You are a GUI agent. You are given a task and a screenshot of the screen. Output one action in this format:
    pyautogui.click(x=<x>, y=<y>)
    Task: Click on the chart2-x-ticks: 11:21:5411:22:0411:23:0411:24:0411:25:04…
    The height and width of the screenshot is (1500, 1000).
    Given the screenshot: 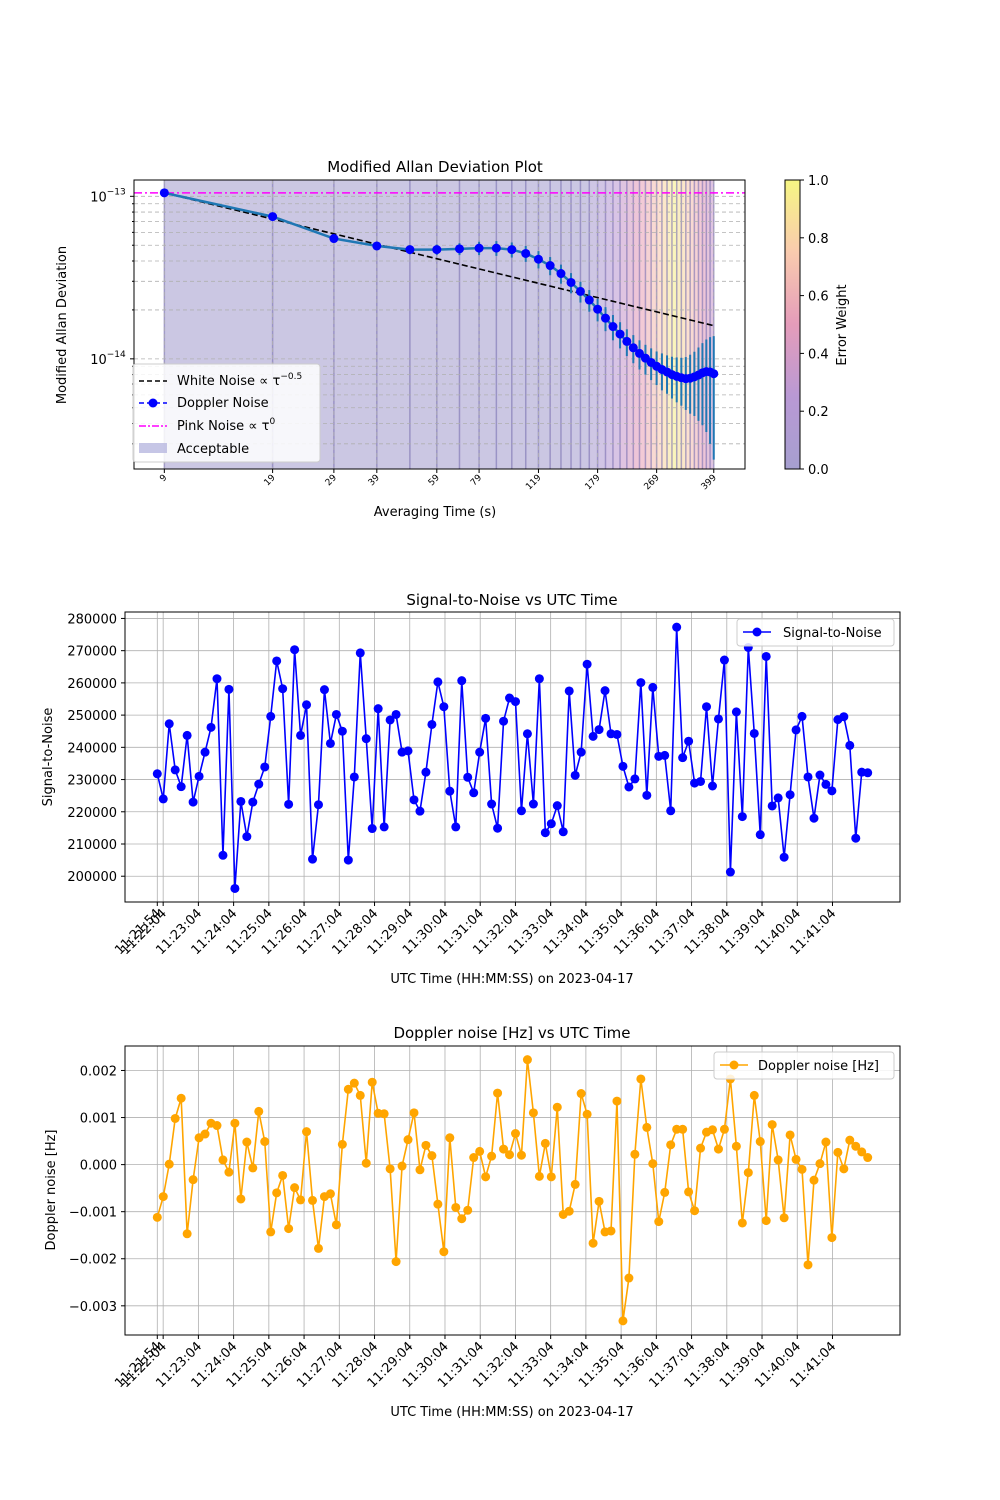 What is the action you would take?
    pyautogui.click(x=475, y=930)
    